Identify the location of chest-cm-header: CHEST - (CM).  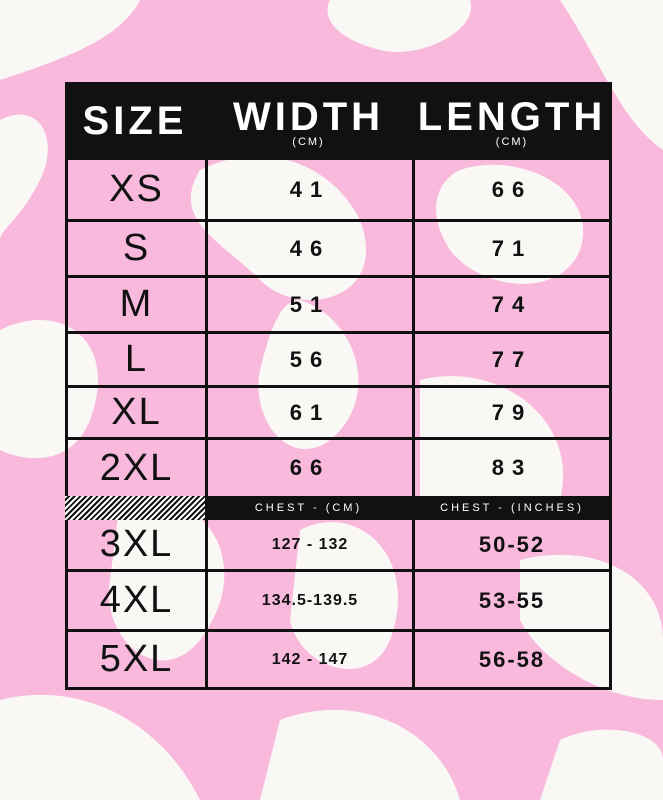
(308, 508).